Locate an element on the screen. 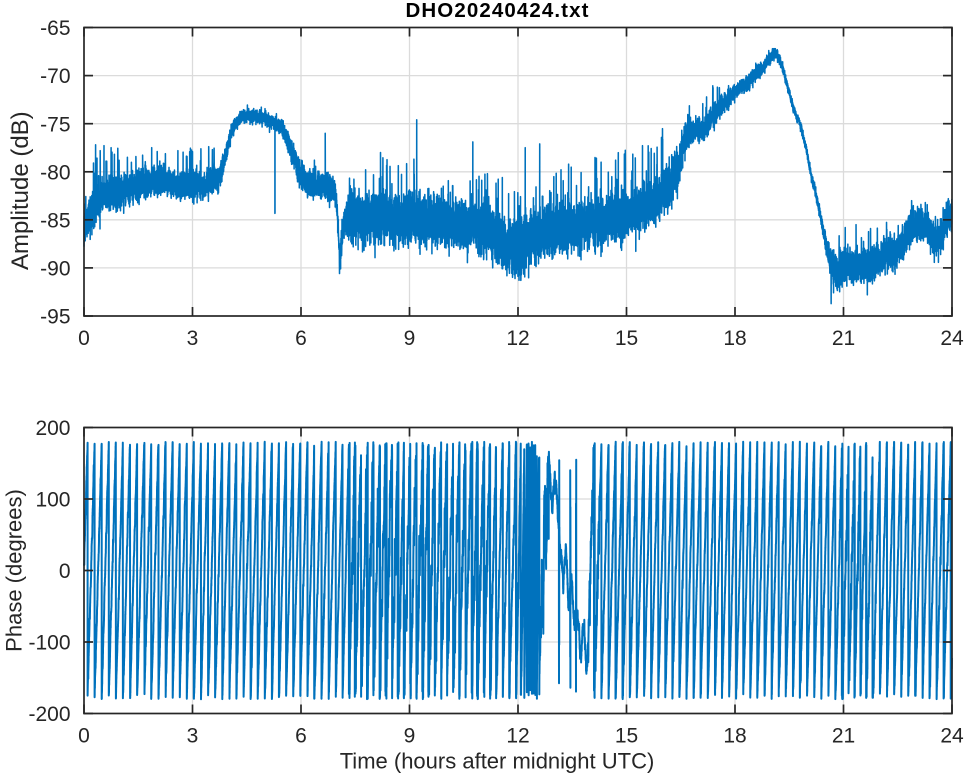  svg-text: -90 is located at coordinates (55, 269).